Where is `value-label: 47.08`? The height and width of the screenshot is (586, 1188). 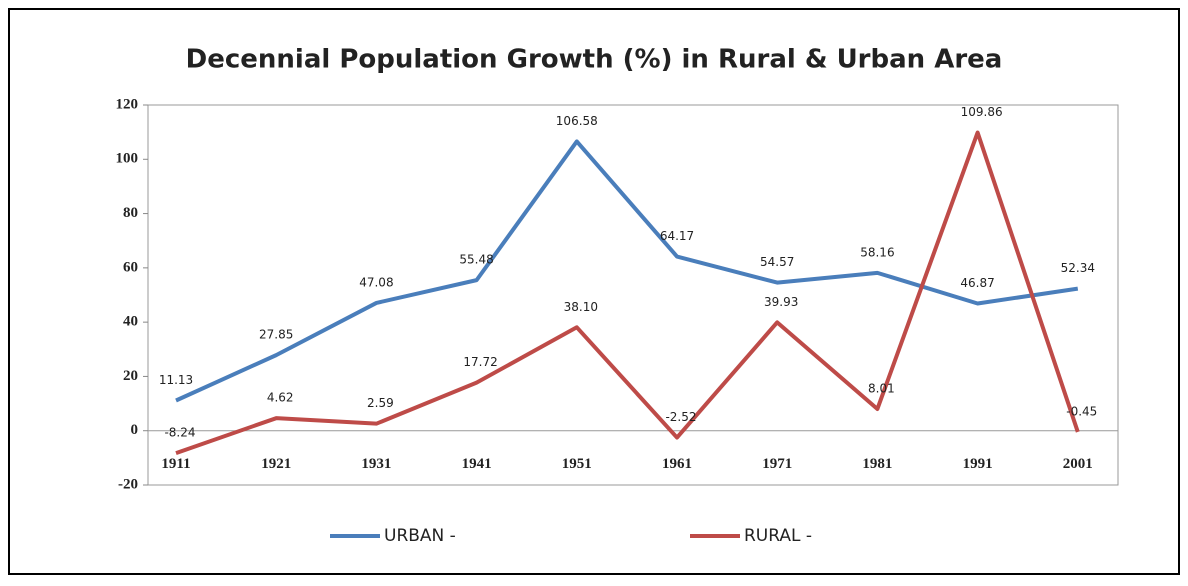
value-label: 47.08 is located at coordinates (376, 282).